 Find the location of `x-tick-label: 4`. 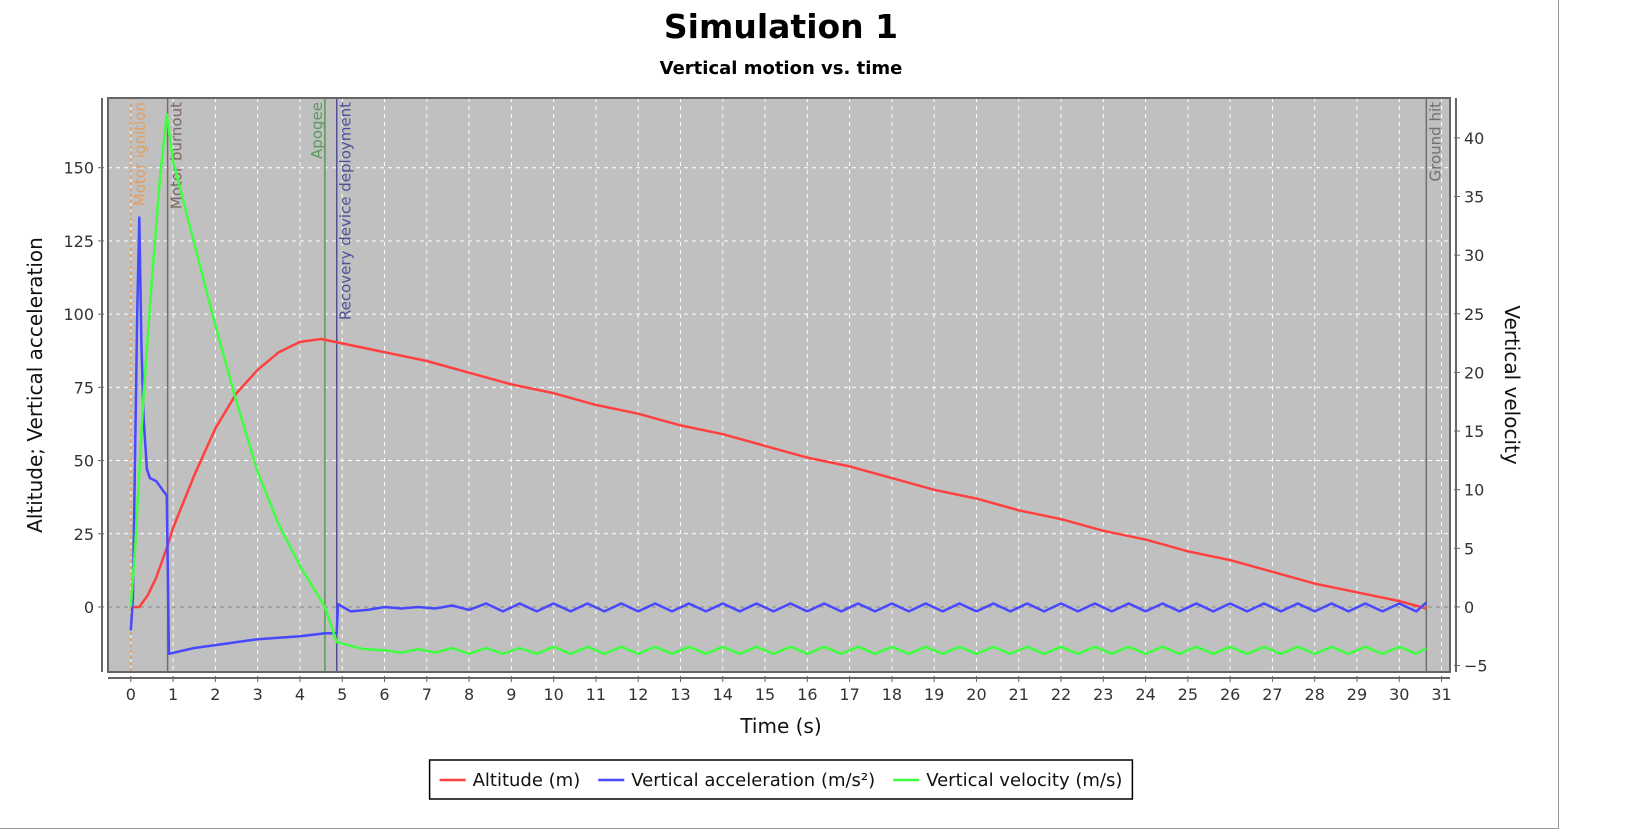

x-tick-label: 4 is located at coordinates (300, 694).